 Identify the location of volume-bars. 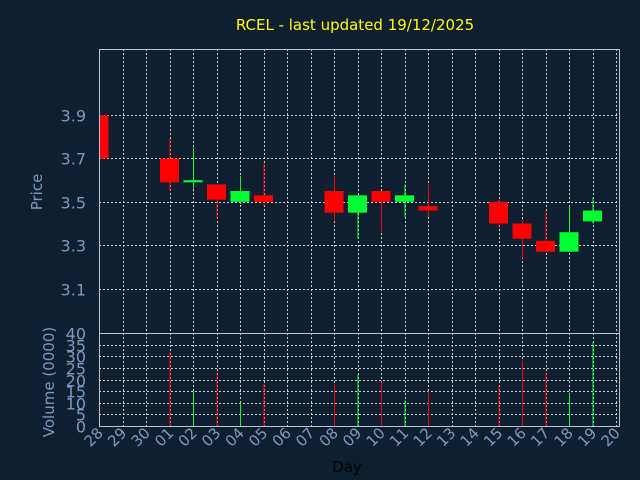
(381, 384).